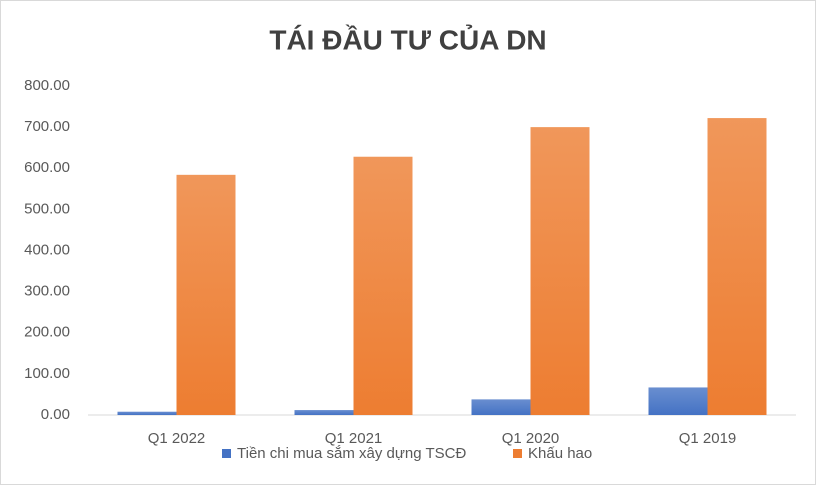 The height and width of the screenshot is (485, 816). What do you see at coordinates (47, 249) in the screenshot?
I see `y-tick-label: 400.00` at bounding box center [47, 249].